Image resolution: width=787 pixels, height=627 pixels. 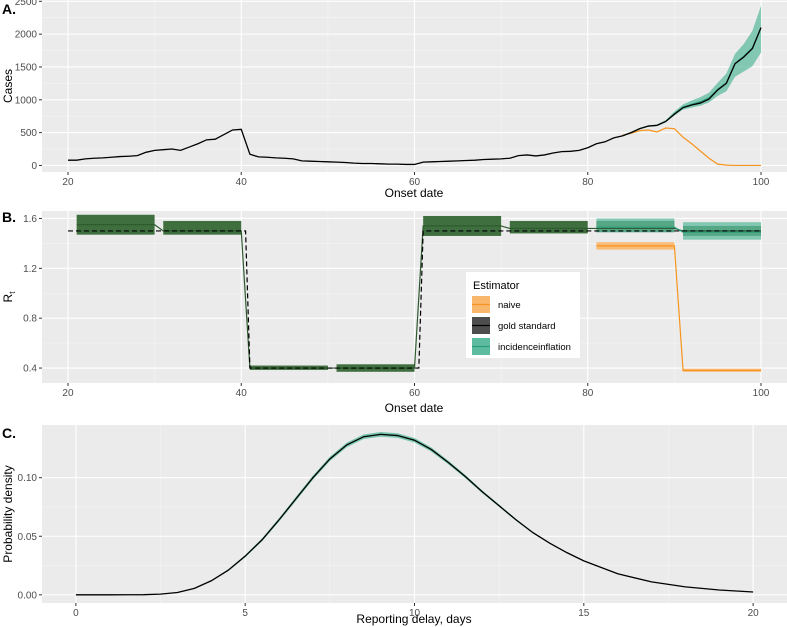 What do you see at coordinates (414, 193) in the screenshot?
I see `panel-a-x-title: Onset date` at bounding box center [414, 193].